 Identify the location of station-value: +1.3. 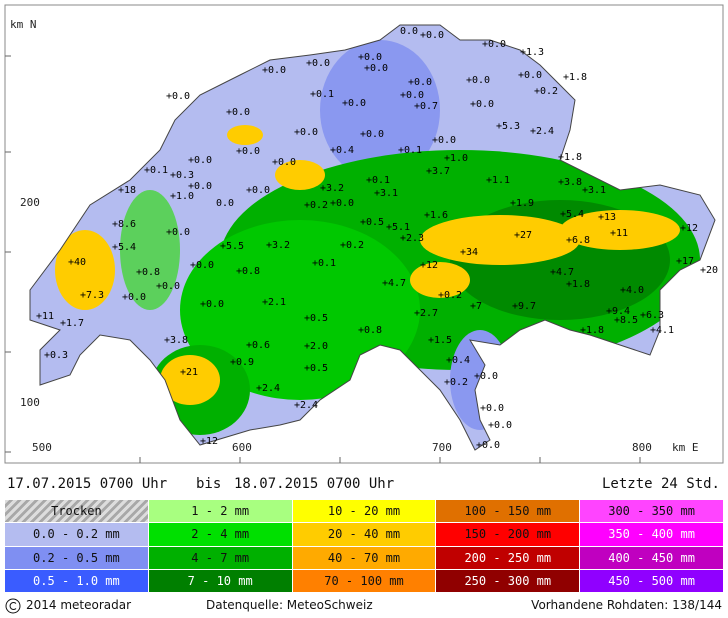
(532, 52).